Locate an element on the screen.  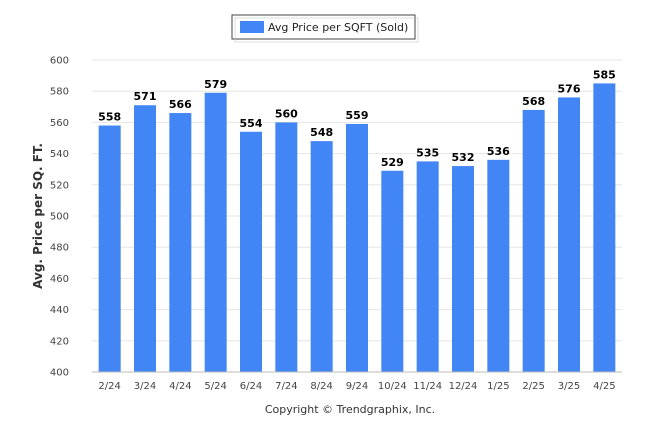
y-tick-label: 540 is located at coordinates (59, 154).